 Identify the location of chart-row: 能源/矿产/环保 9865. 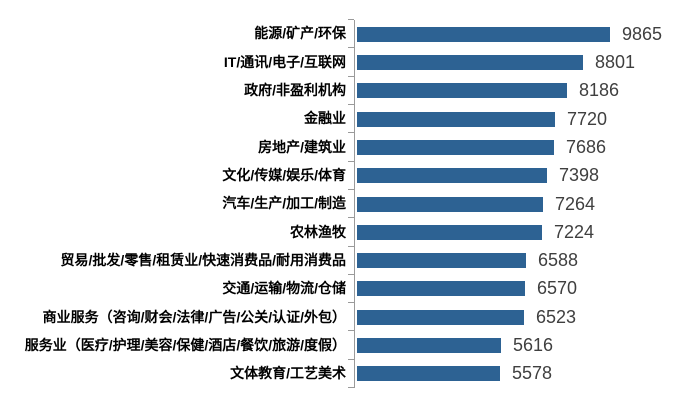
(345, 33).